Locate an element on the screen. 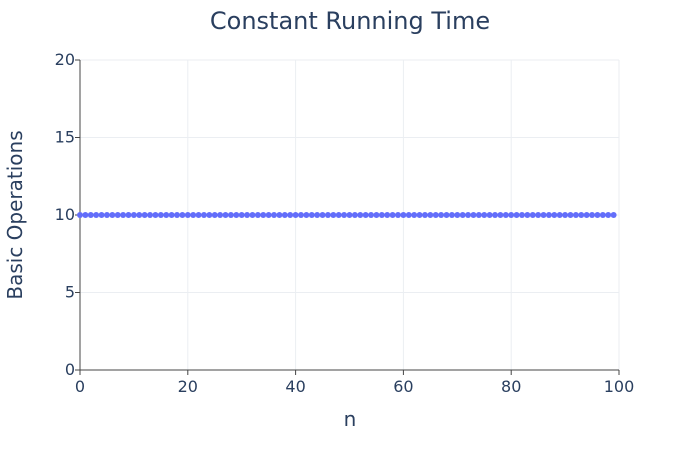 The image size is (700, 450). chart-title: Constant Running Time is located at coordinates (350, 21).